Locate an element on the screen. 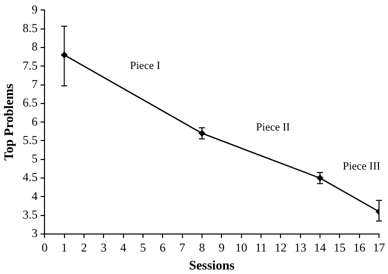 The width and height of the screenshot is (388, 274). x-tick-label: 10 is located at coordinates (241, 247).